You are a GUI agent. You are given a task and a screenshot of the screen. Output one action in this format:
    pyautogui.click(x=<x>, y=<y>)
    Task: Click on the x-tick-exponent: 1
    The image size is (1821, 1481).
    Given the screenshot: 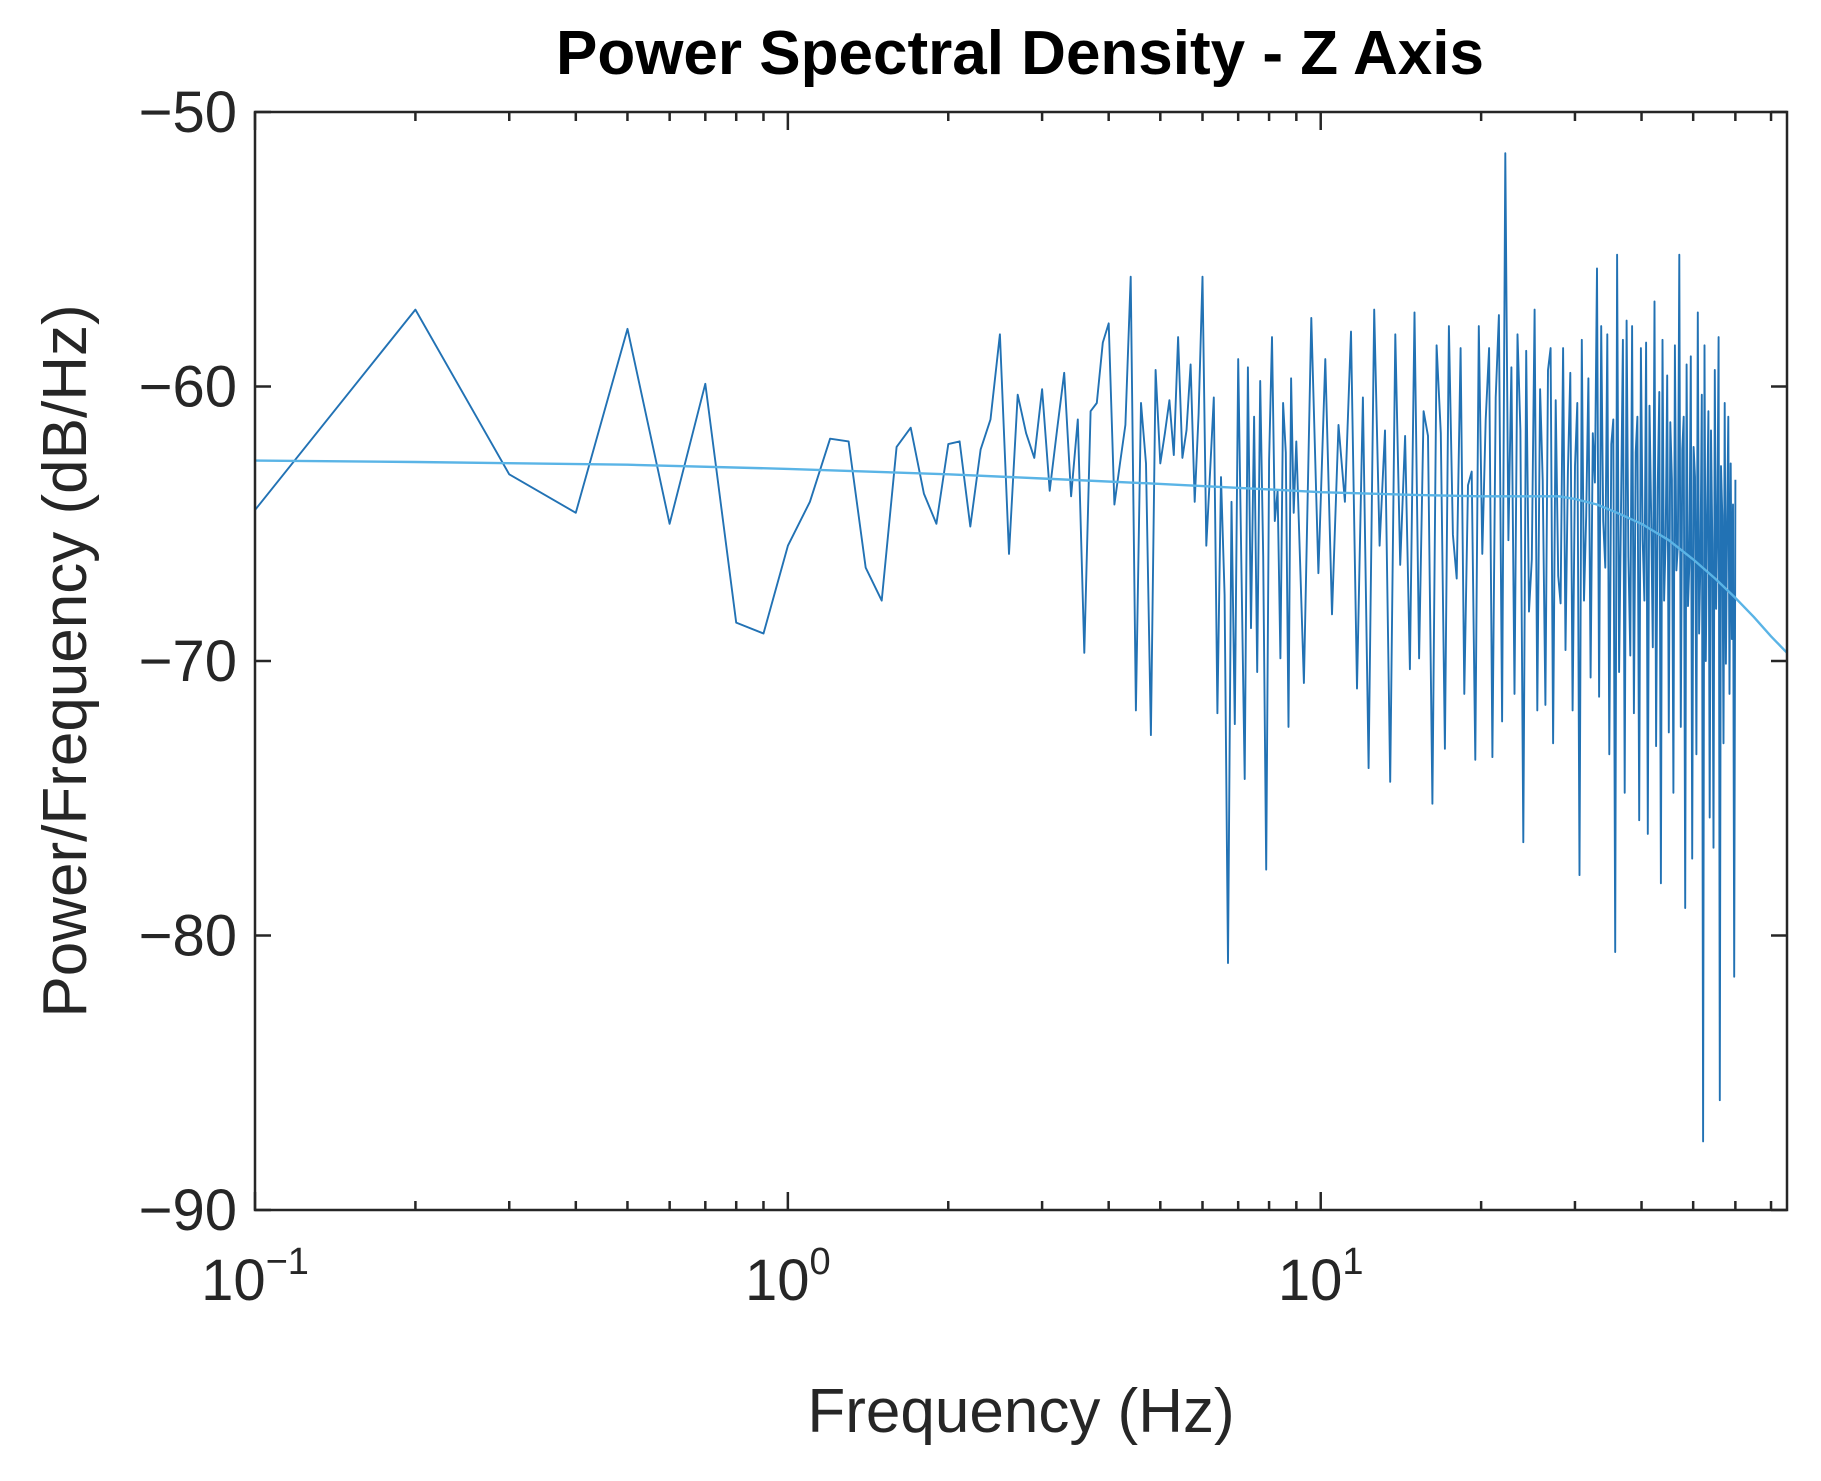 What is the action you would take?
    pyautogui.click(x=1352, y=1262)
    